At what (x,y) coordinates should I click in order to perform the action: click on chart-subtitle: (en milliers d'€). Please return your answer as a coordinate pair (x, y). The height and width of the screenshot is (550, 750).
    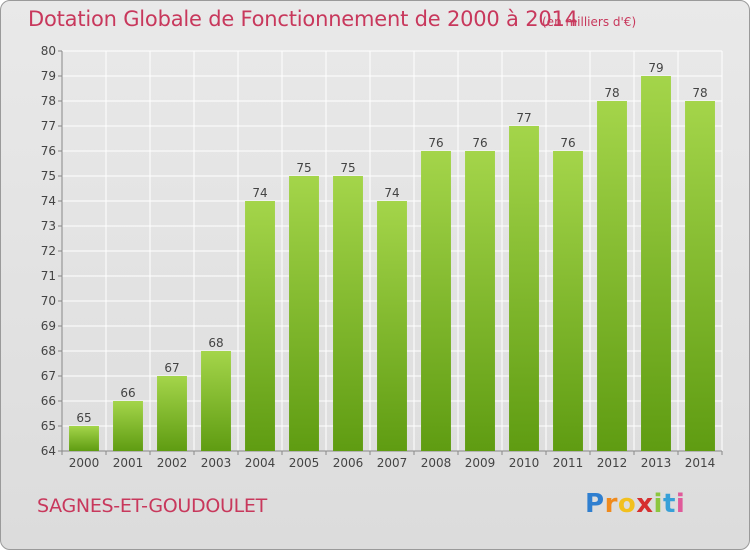
    Looking at the image, I should click on (589, 22).